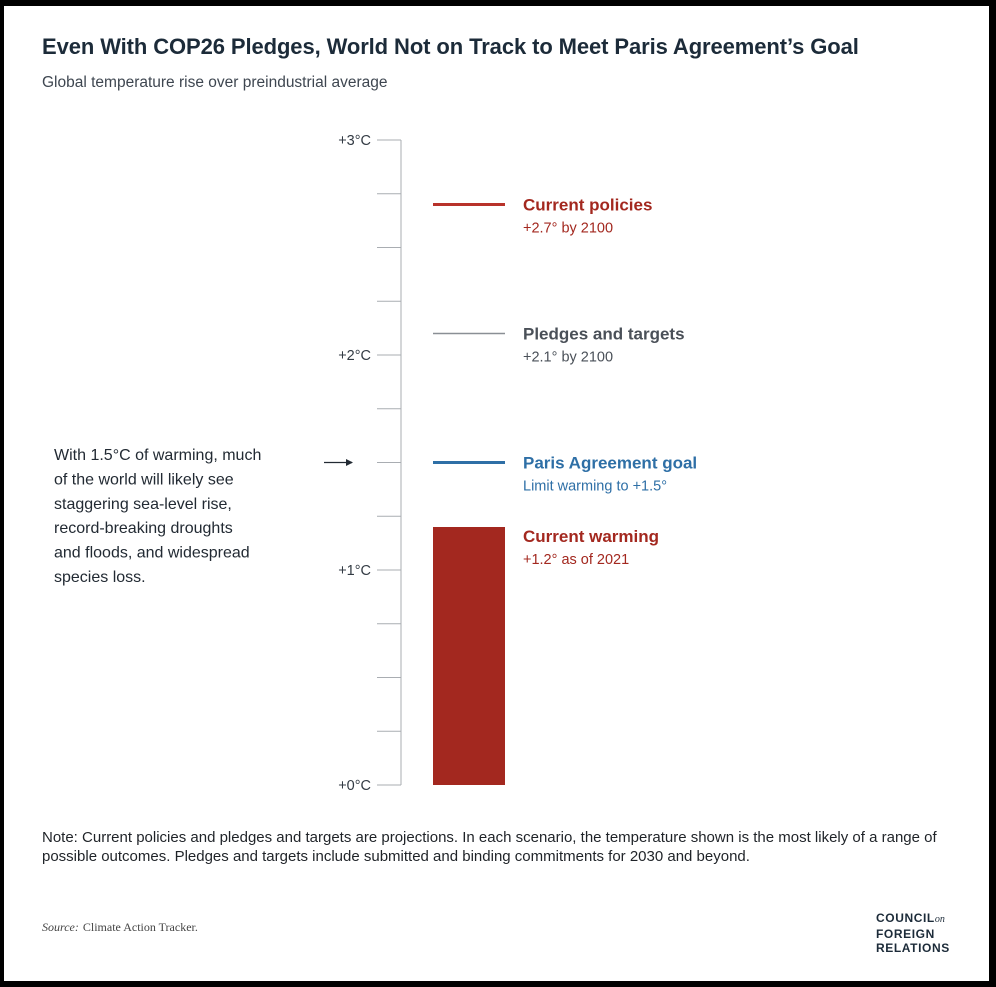 The width and height of the screenshot is (996, 987). I want to click on logo-line-1: COUNCILon, so click(910, 918).